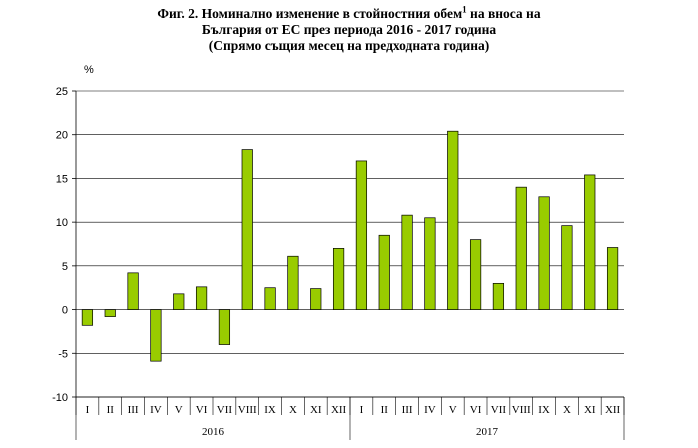  I want to click on y-axis-unit-label: %, so click(89, 70).